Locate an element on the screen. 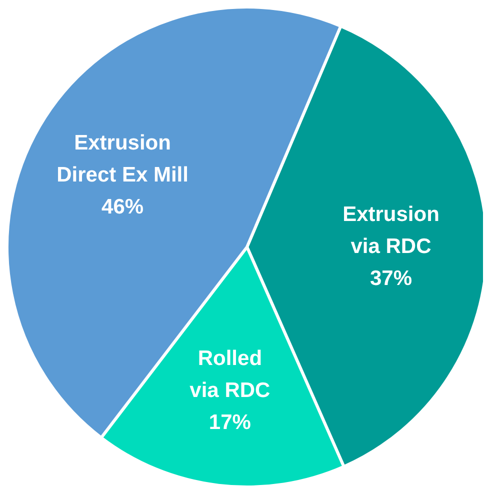  data-label: 17% is located at coordinates (230, 422).